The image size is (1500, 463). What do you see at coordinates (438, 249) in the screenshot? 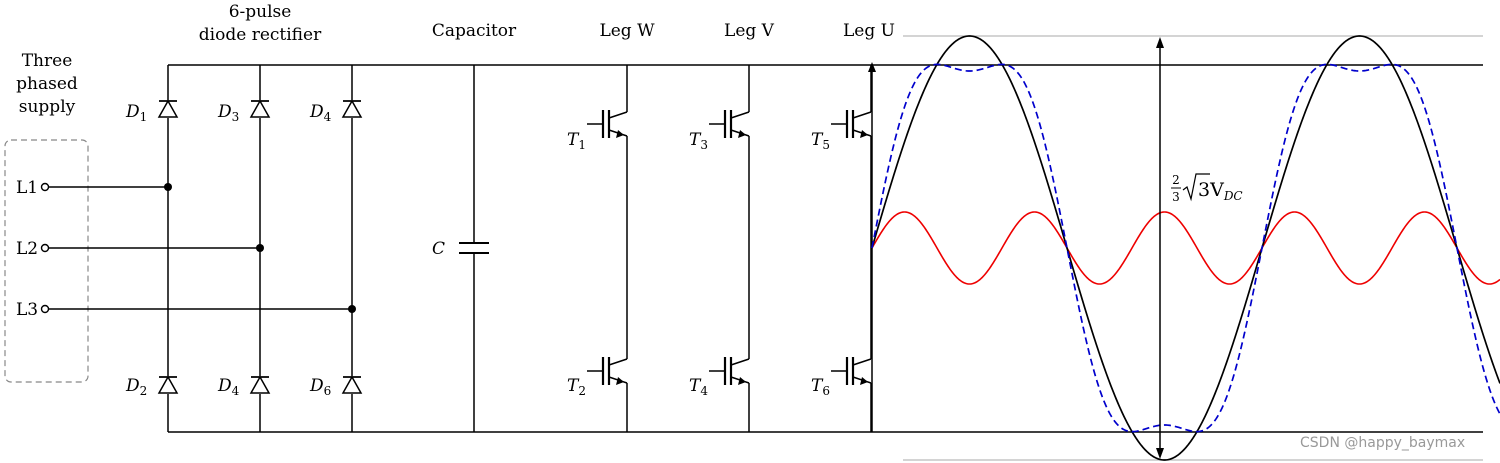
I see `capacitor-symbol-label: C` at bounding box center [438, 249].